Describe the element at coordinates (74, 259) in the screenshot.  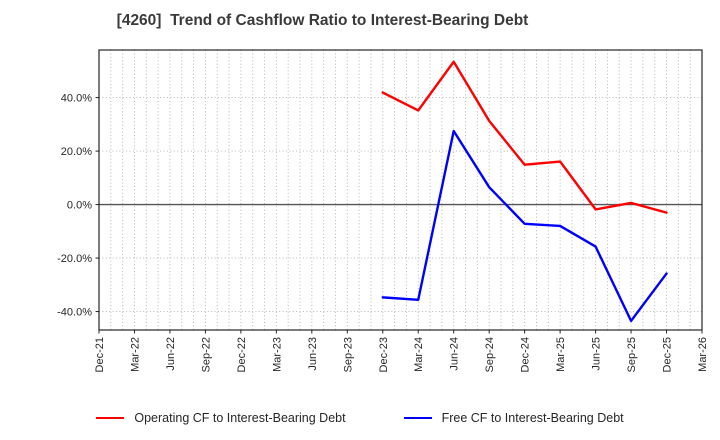
I see `y-tick-label: -20.0%` at that location.